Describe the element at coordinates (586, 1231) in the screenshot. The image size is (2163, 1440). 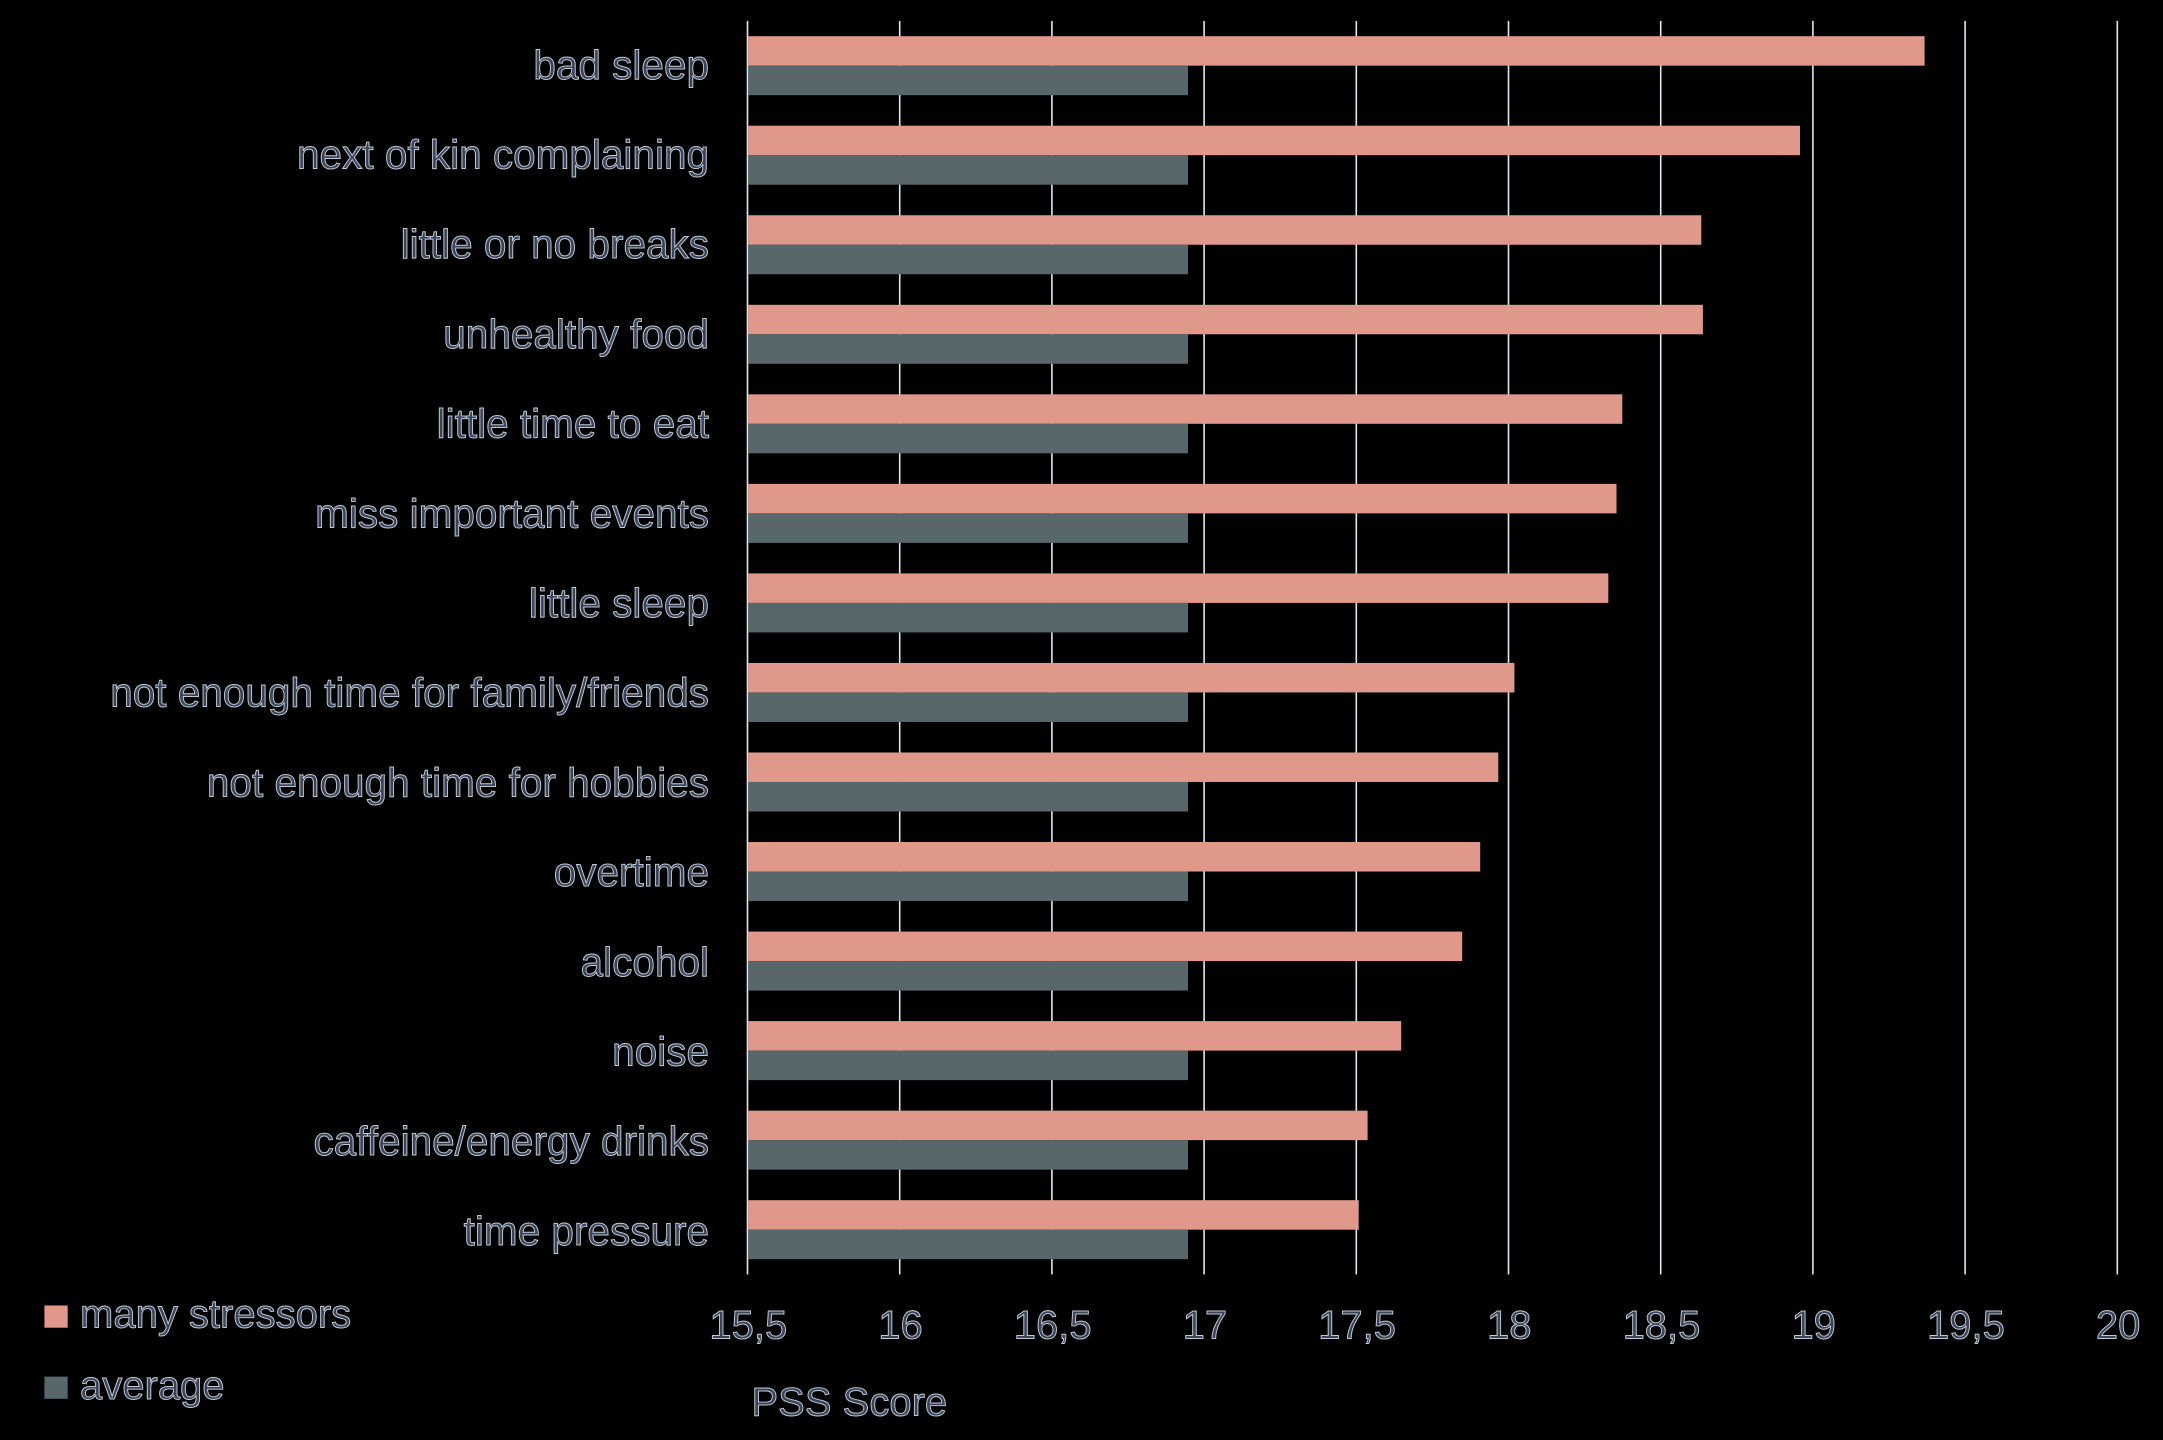
I see `svg-text: time pressure` at that location.